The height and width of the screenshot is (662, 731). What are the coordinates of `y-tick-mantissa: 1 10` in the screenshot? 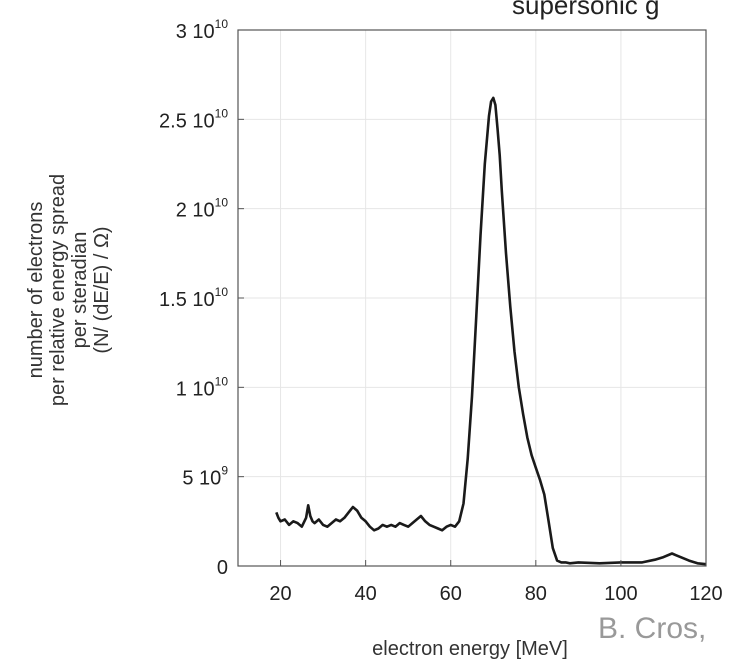 It's located at (195, 389).